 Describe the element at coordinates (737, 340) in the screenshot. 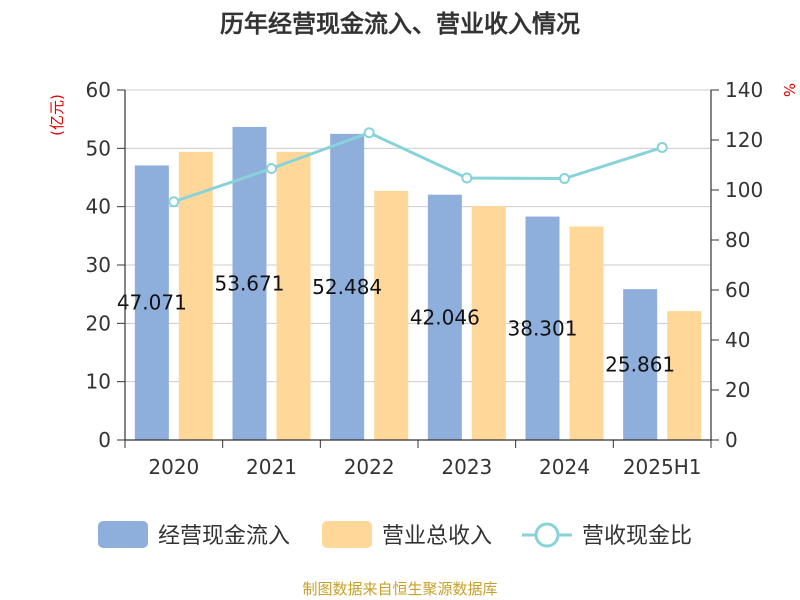

I see `y-right-tick-label: 40` at that location.